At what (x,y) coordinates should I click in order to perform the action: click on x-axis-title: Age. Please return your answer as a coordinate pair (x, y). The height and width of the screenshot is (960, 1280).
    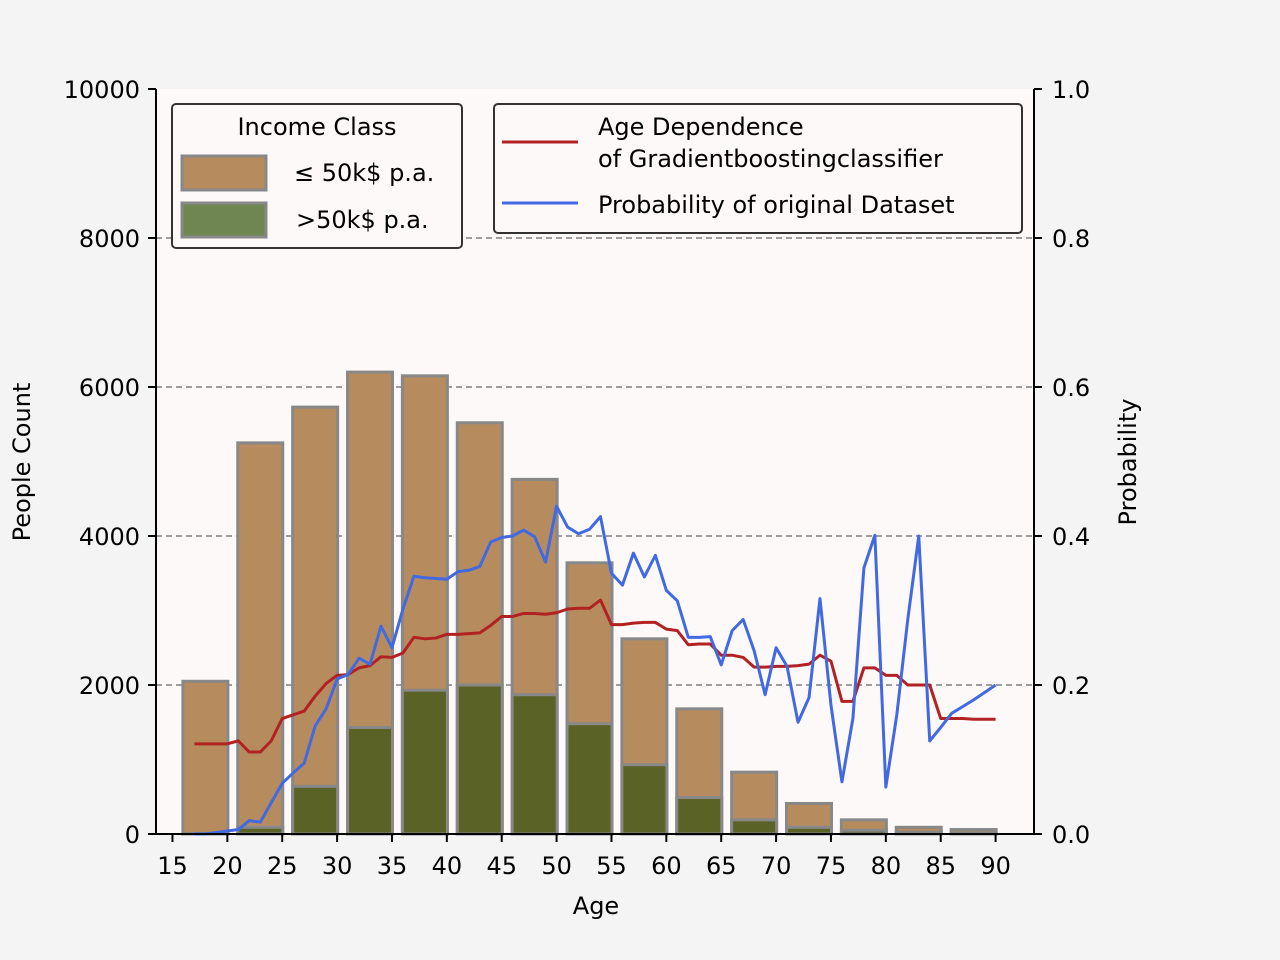
    Looking at the image, I should click on (596, 906).